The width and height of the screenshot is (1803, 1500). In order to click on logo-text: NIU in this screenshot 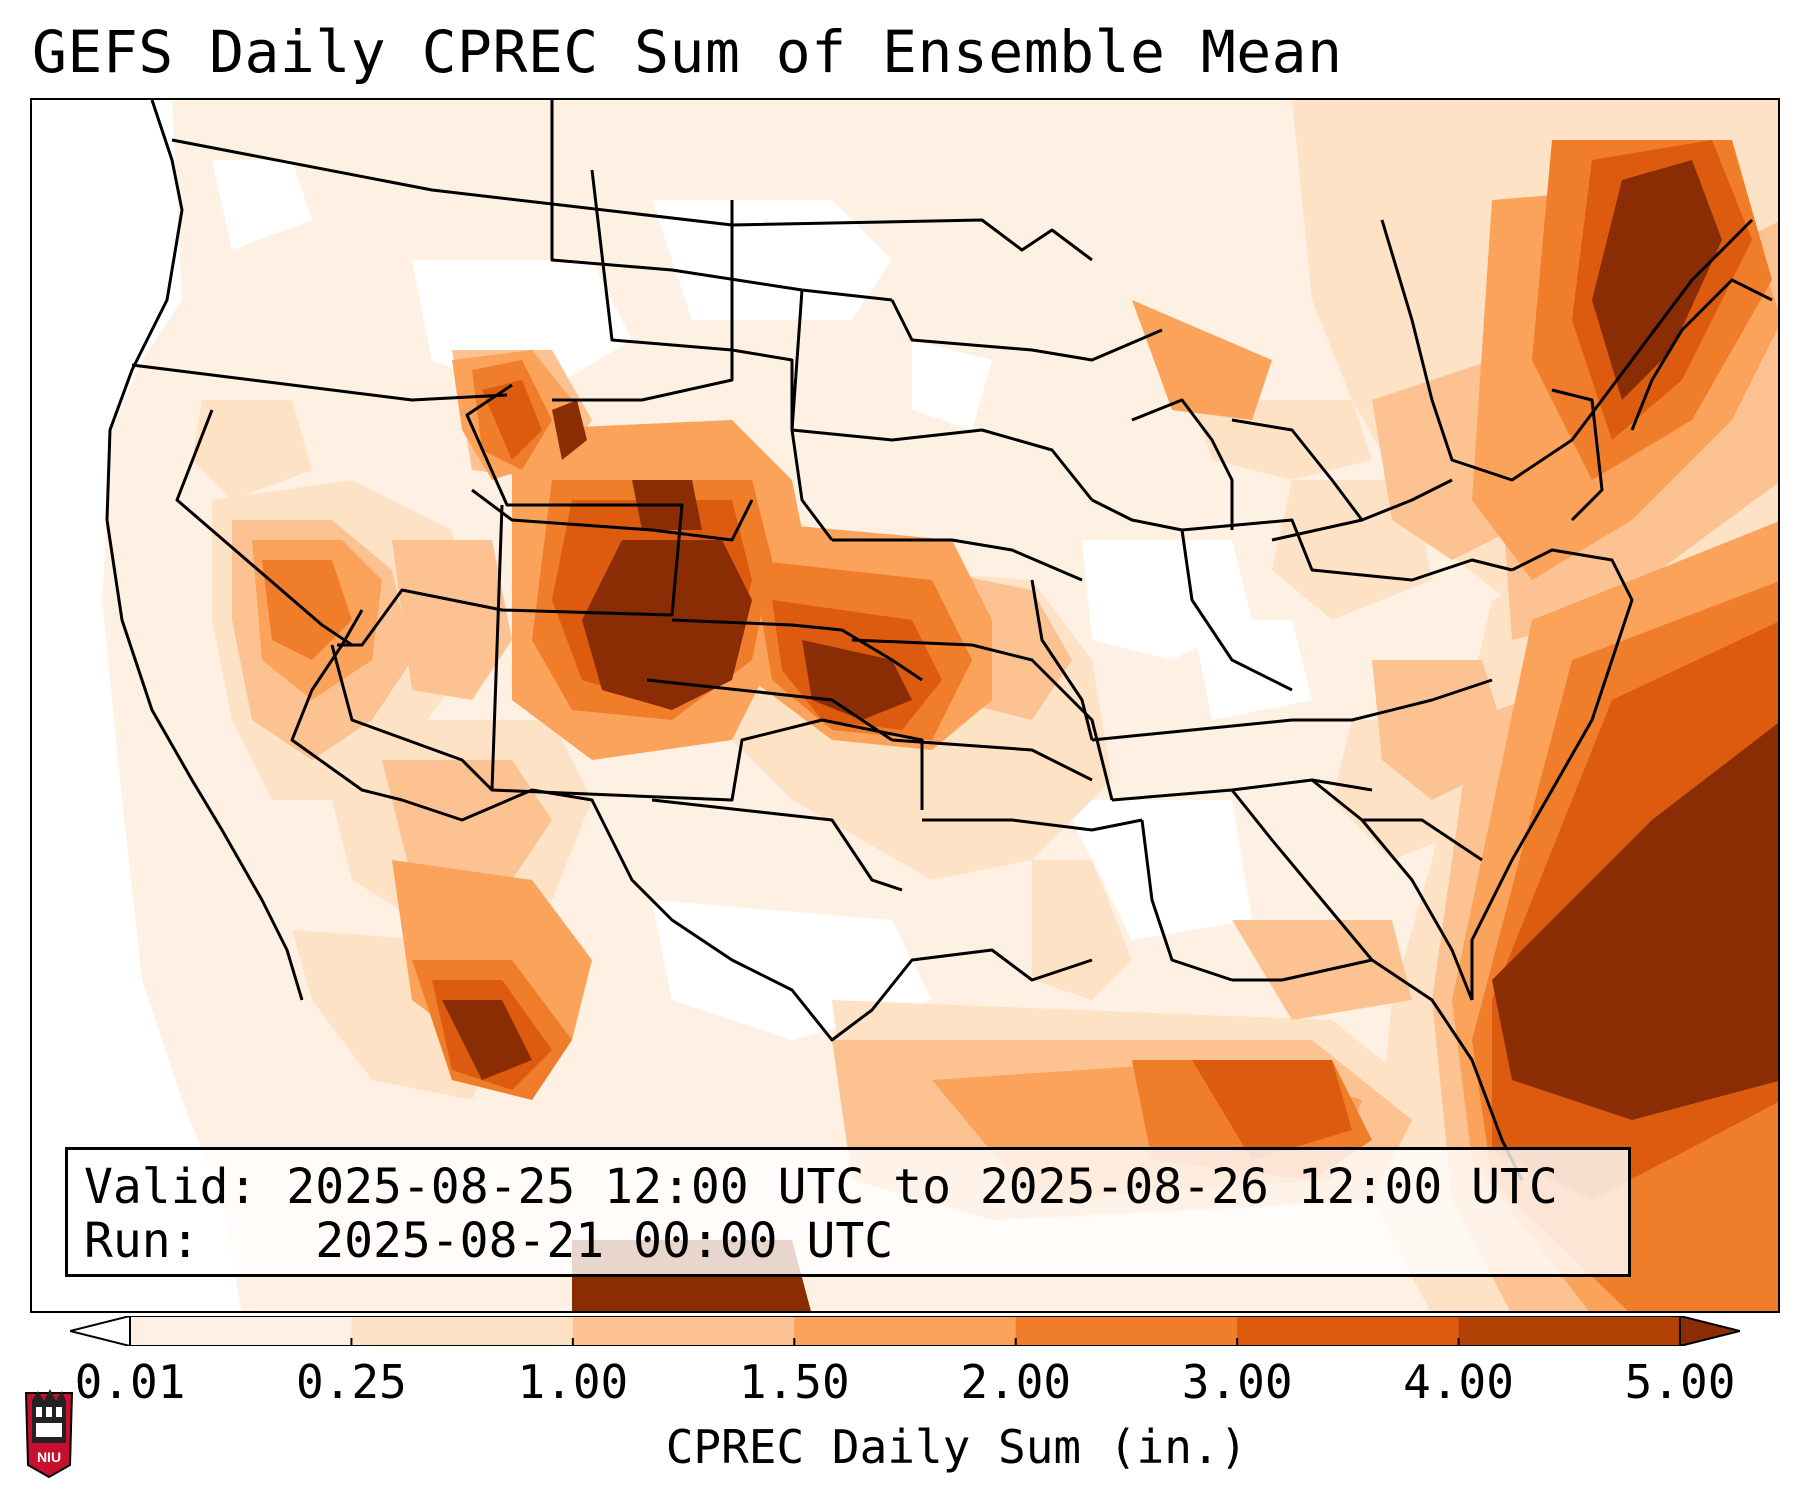, I will do `click(49, 1457)`.